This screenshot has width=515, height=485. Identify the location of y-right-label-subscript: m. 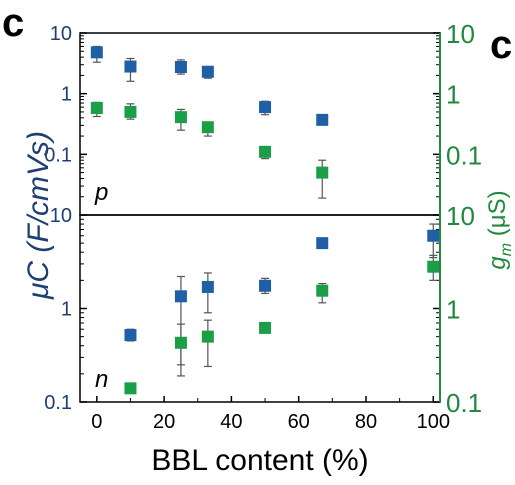
(506, 249).